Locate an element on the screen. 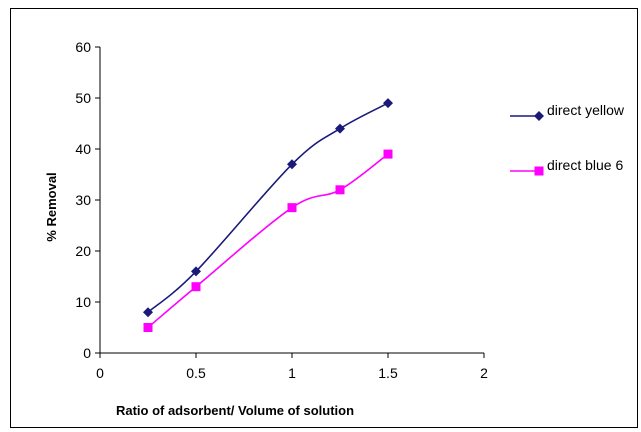 The height and width of the screenshot is (432, 641). legend: direct yellow direct blue 6 is located at coordinates (567, 139).